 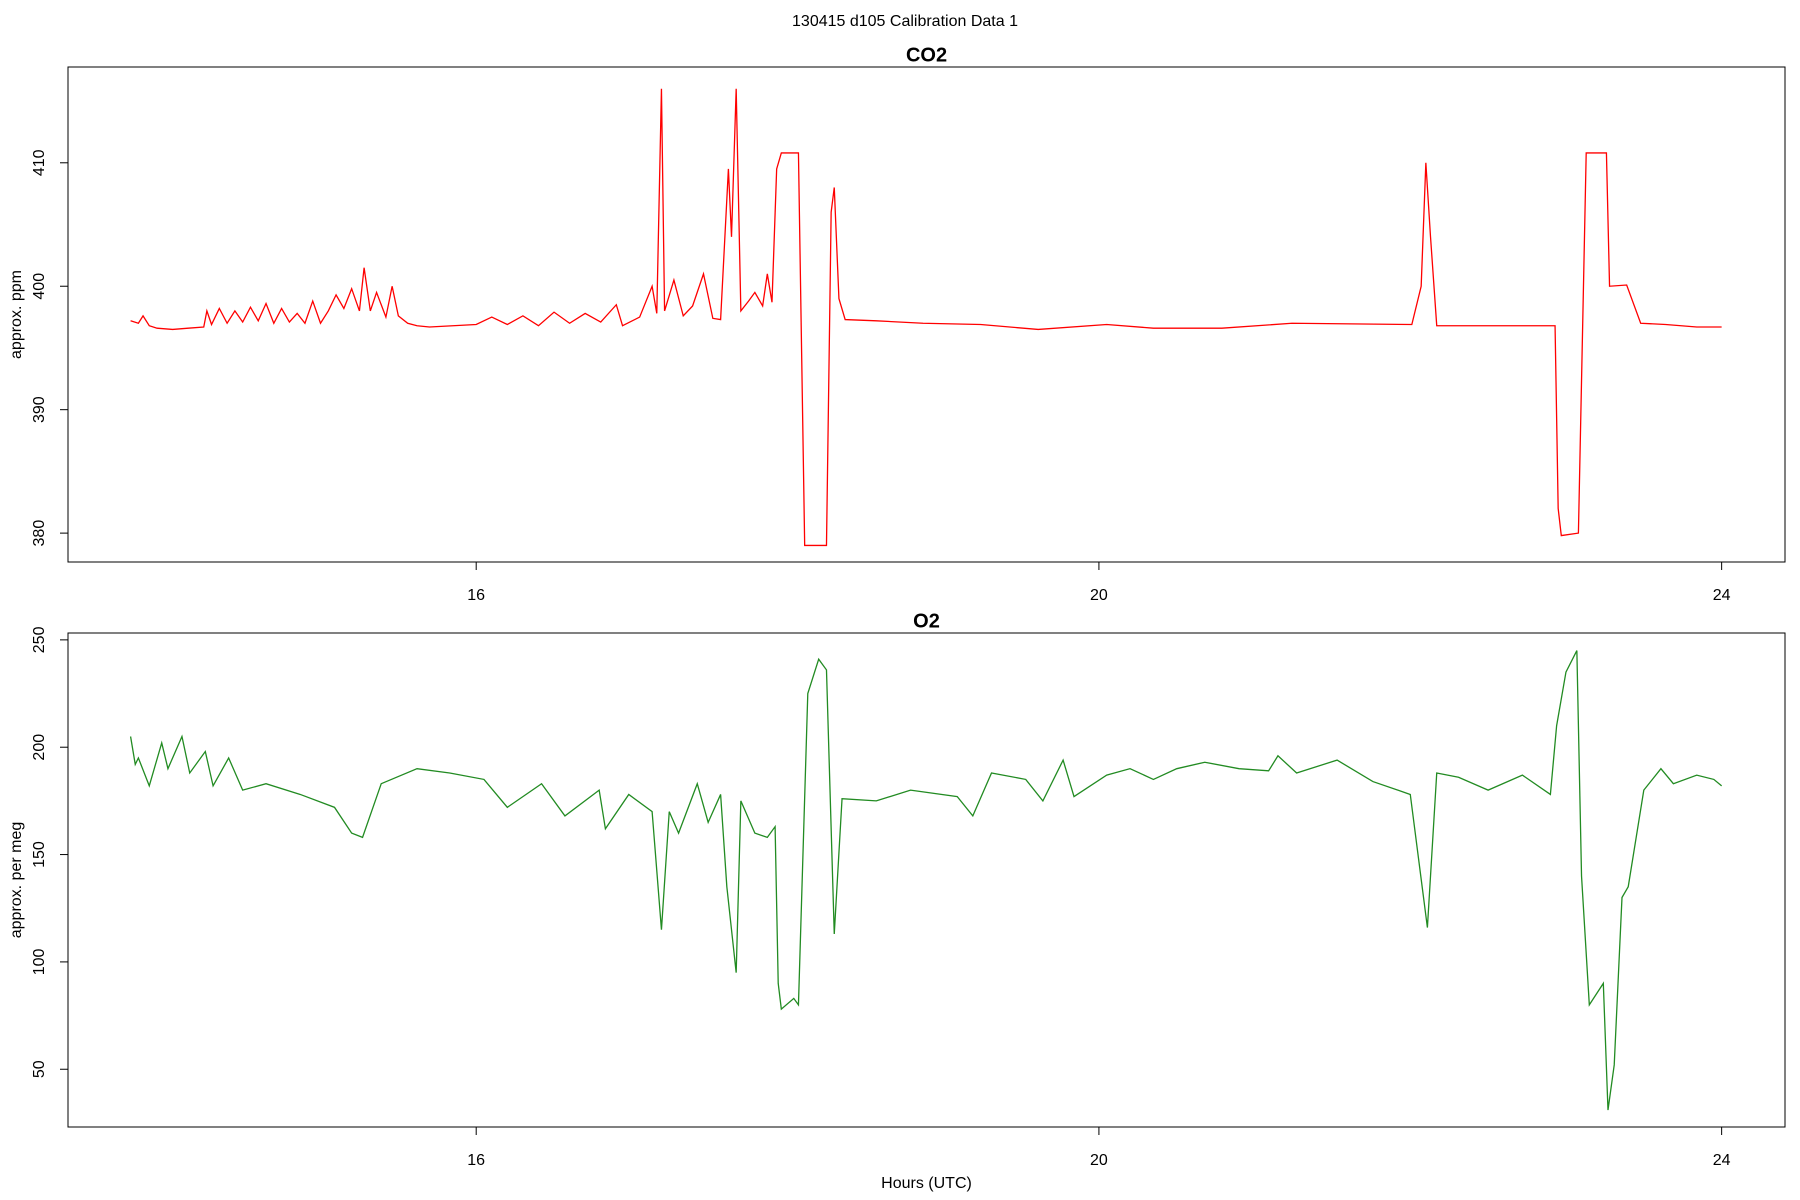 What do you see at coordinates (16, 880) in the screenshot?
I see `y-axis-label: approx. per meg` at bounding box center [16, 880].